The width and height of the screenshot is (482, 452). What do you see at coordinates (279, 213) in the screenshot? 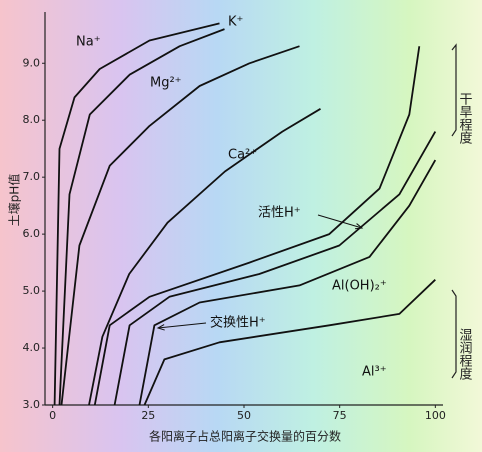
I see `curve-label: 活性H⁺` at bounding box center [279, 213].